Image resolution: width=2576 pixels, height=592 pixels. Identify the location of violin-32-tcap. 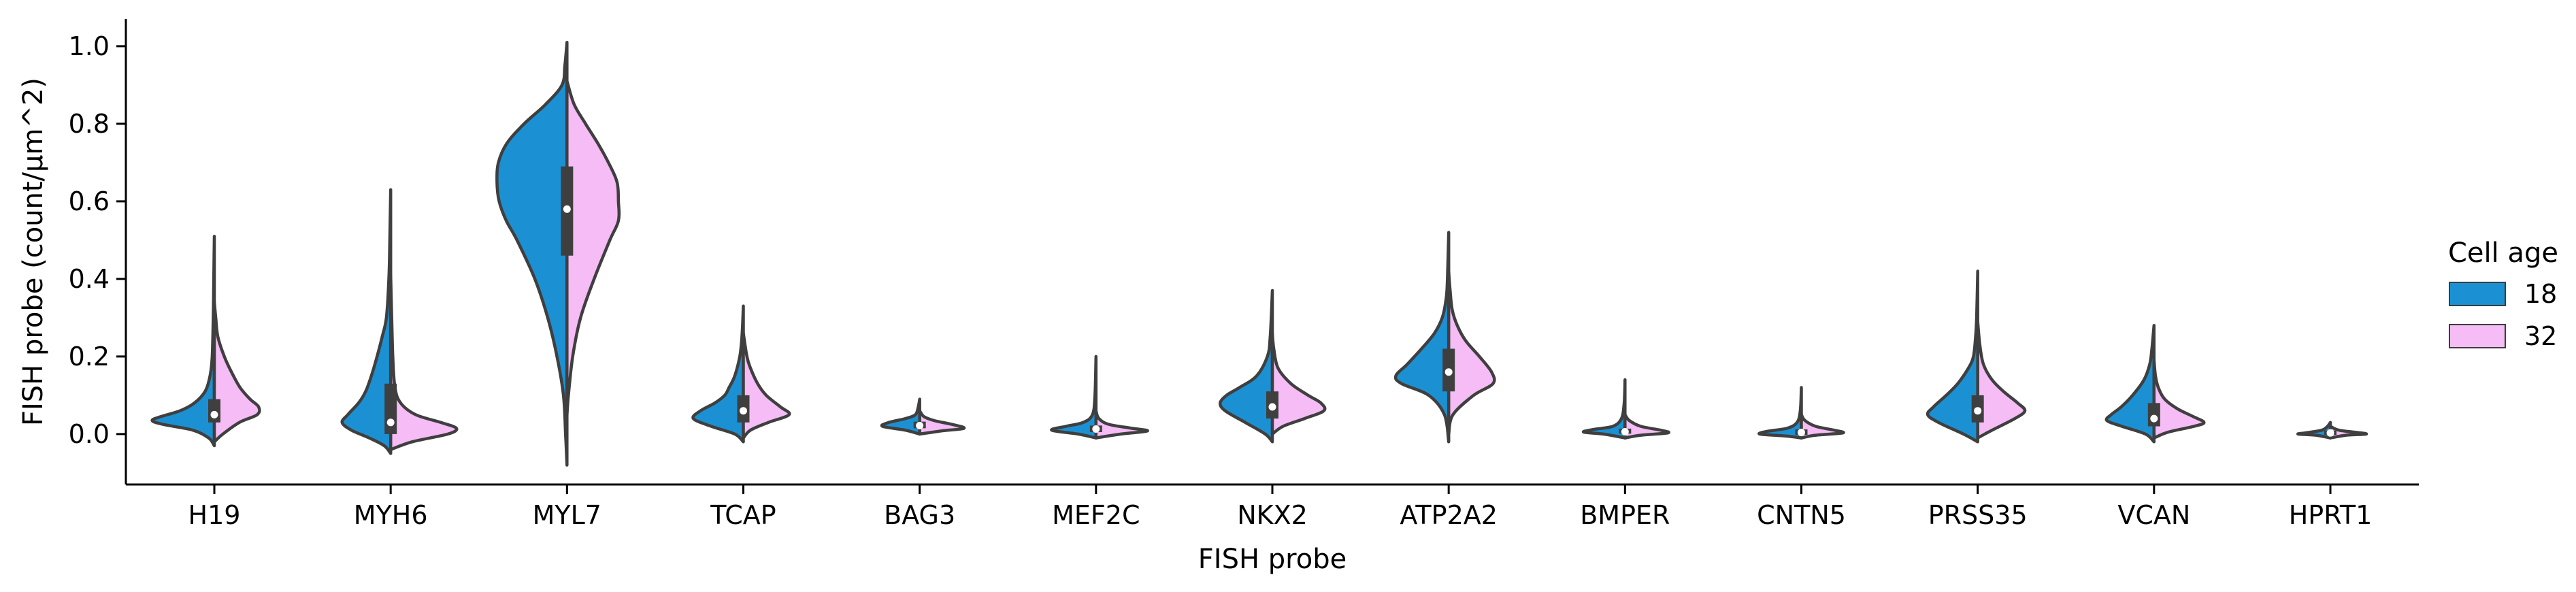
(767, 385).